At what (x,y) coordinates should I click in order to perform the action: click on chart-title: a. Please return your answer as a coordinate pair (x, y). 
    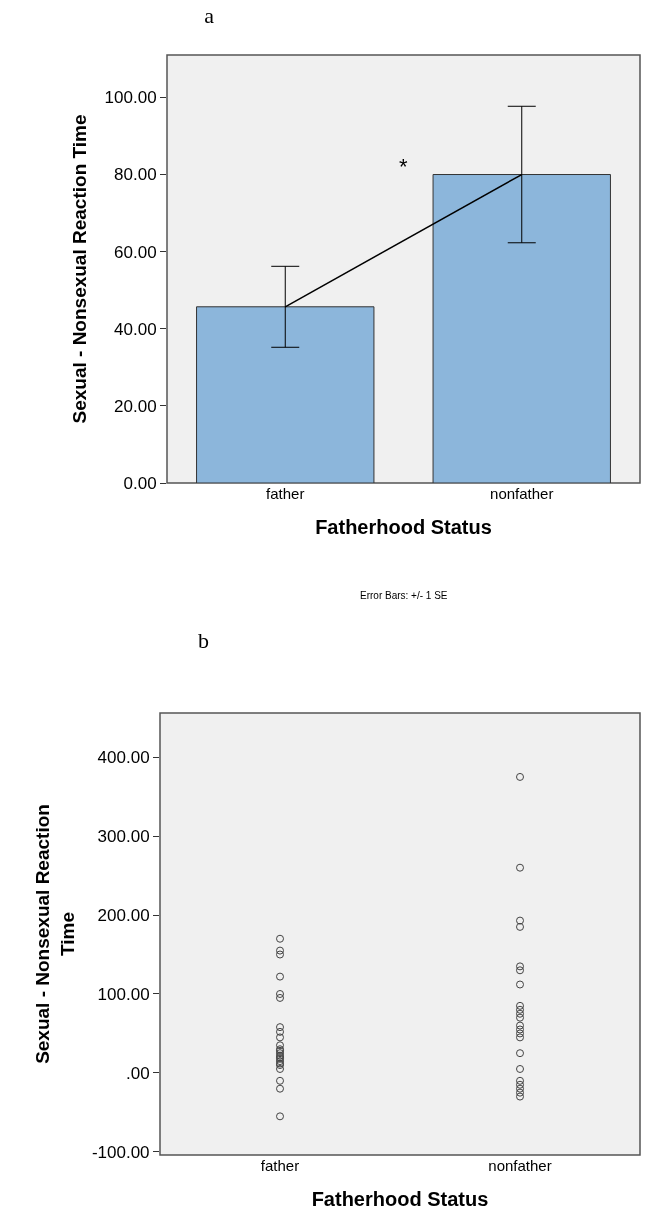
    Looking at the image, I should click on (209, 15).